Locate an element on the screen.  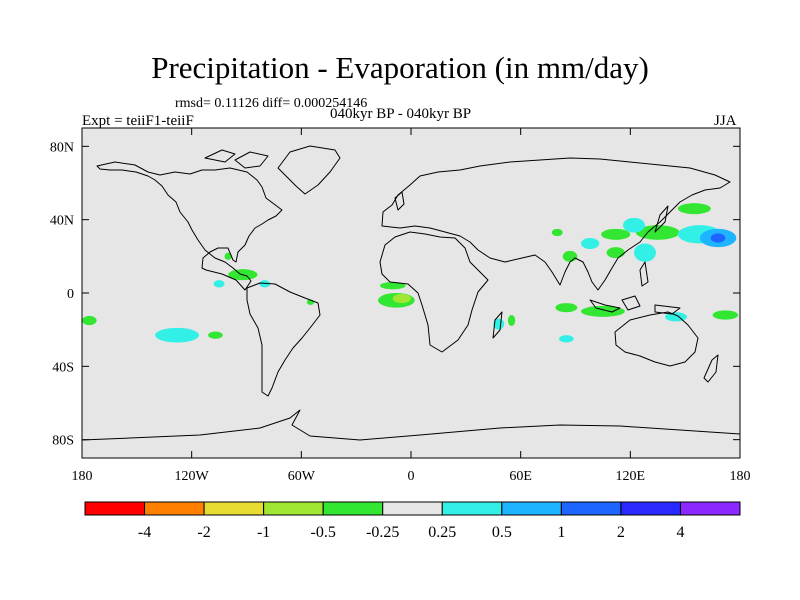
colorbar-label: -1 is located at coordinates (263, 532).